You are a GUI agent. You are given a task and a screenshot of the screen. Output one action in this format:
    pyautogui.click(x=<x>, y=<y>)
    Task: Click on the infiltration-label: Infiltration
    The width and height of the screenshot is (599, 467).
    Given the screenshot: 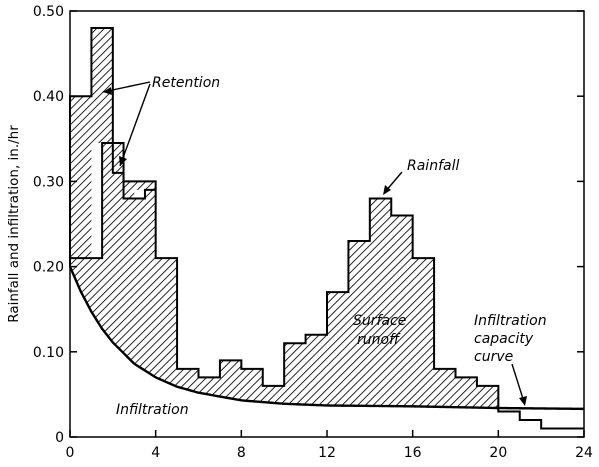 What is the action you would take?
    pyautogui.click(x=152, y=410)
    